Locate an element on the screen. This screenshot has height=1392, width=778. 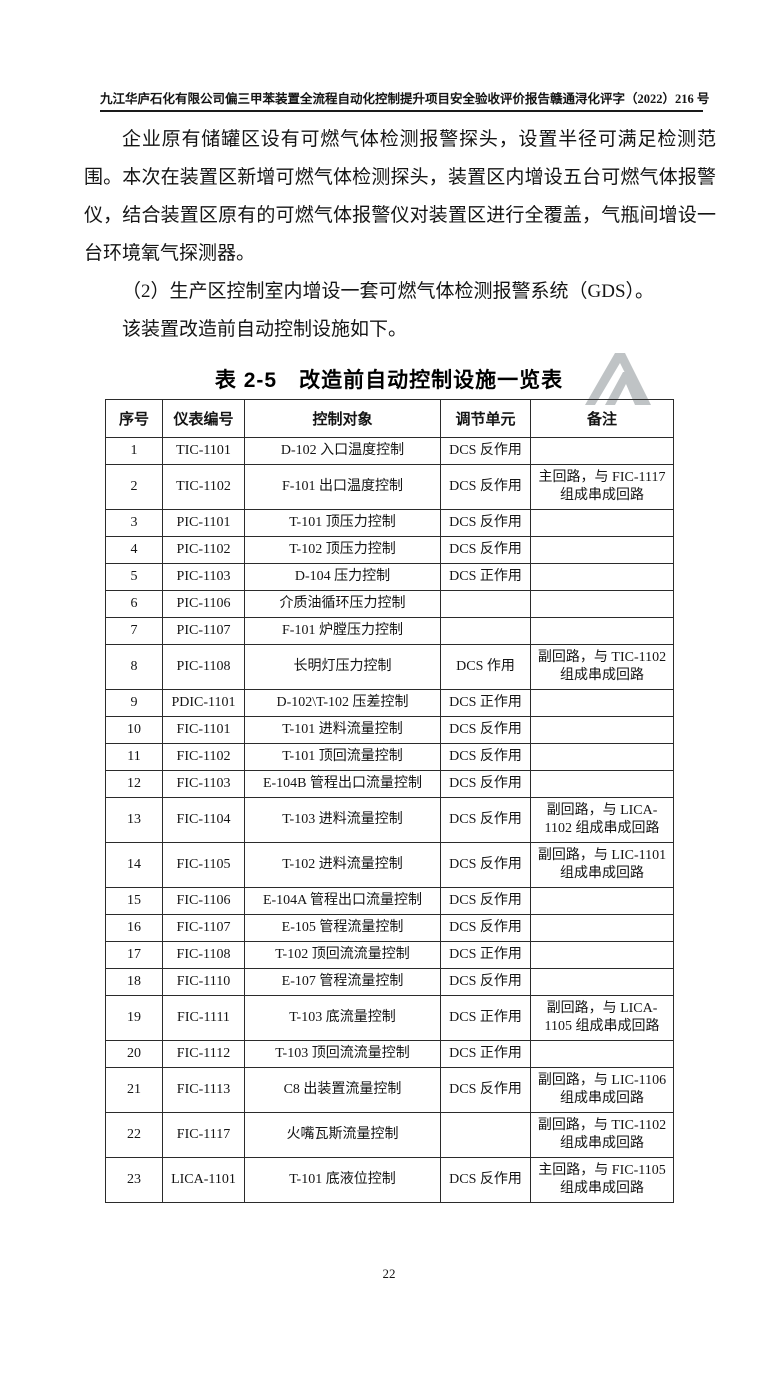
cell-object: T-103 进料流量控制 is located at coordinates (342, 820).